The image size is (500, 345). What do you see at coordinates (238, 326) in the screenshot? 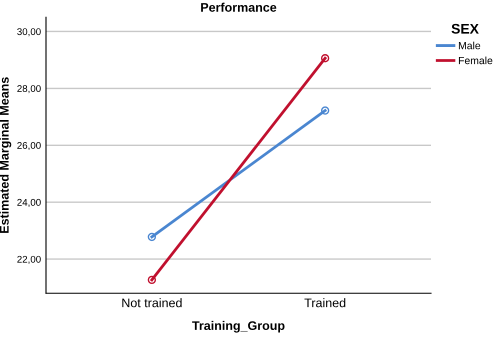
I see `x-axis-title: Training_Group` at bounding box center [238, 326].